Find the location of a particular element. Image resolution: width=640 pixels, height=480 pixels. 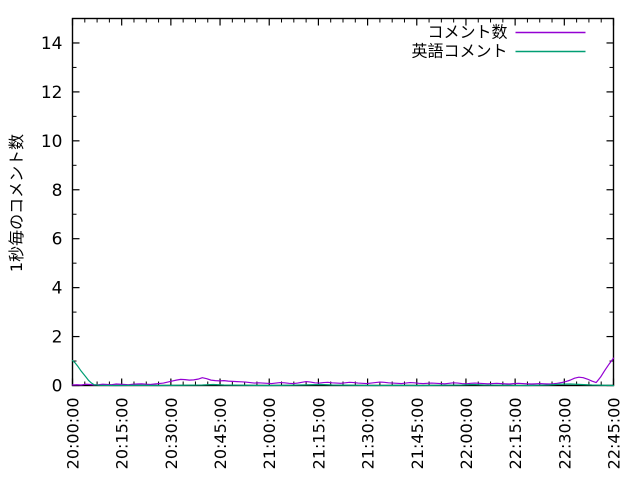

x-tick-label: 21:45:00 is located at coordinates (417, 434).